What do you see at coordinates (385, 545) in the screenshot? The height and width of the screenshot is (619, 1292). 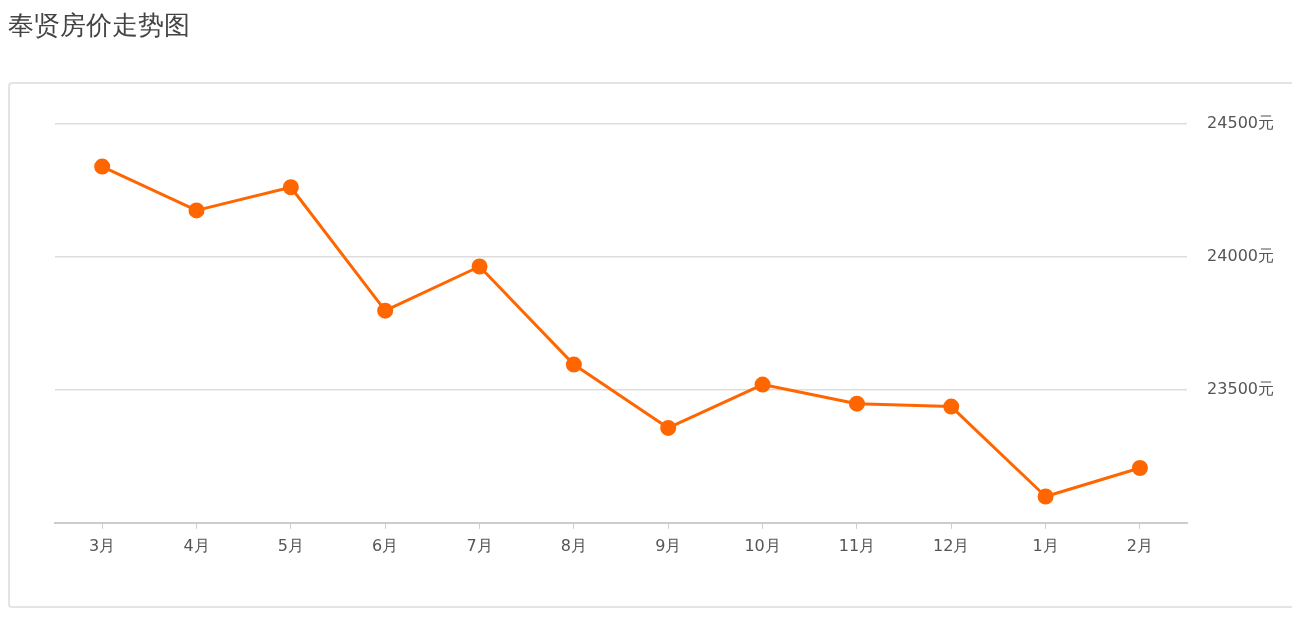 I see `x-tick-label: 6月` at bounding box center [385, 545].